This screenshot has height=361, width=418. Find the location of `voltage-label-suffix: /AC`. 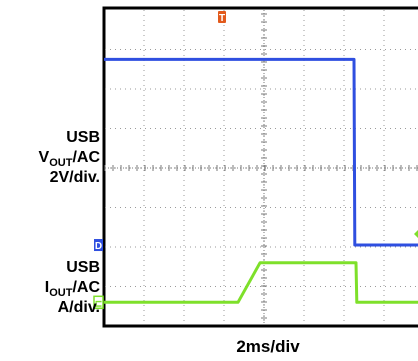

voltage-label-suffix: /AC is located at coordinates (86, 157).